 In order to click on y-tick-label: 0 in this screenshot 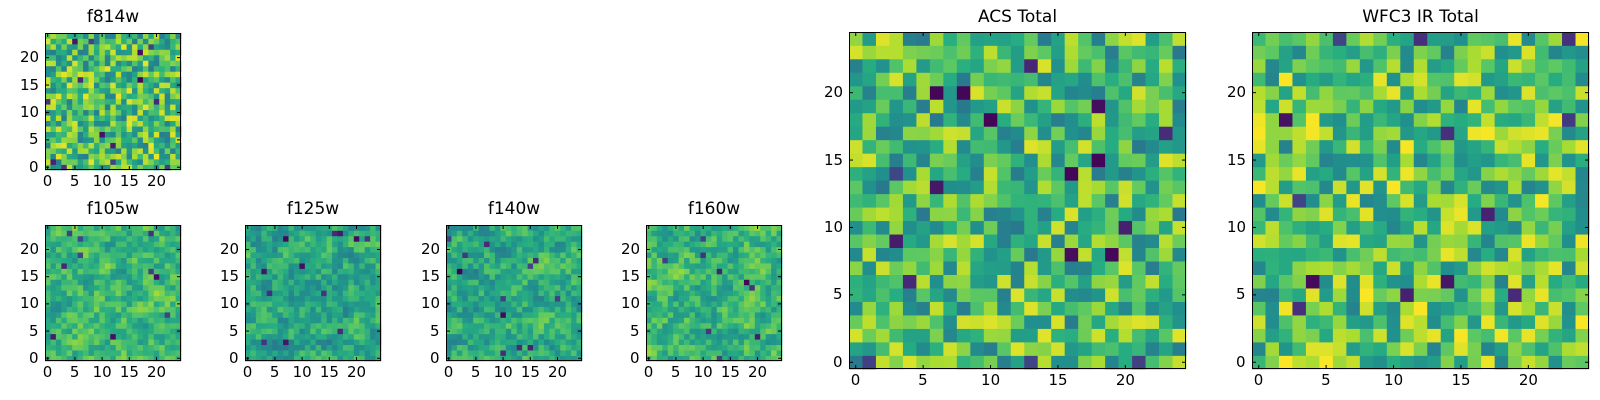, I will do `click(1241, 361)`.